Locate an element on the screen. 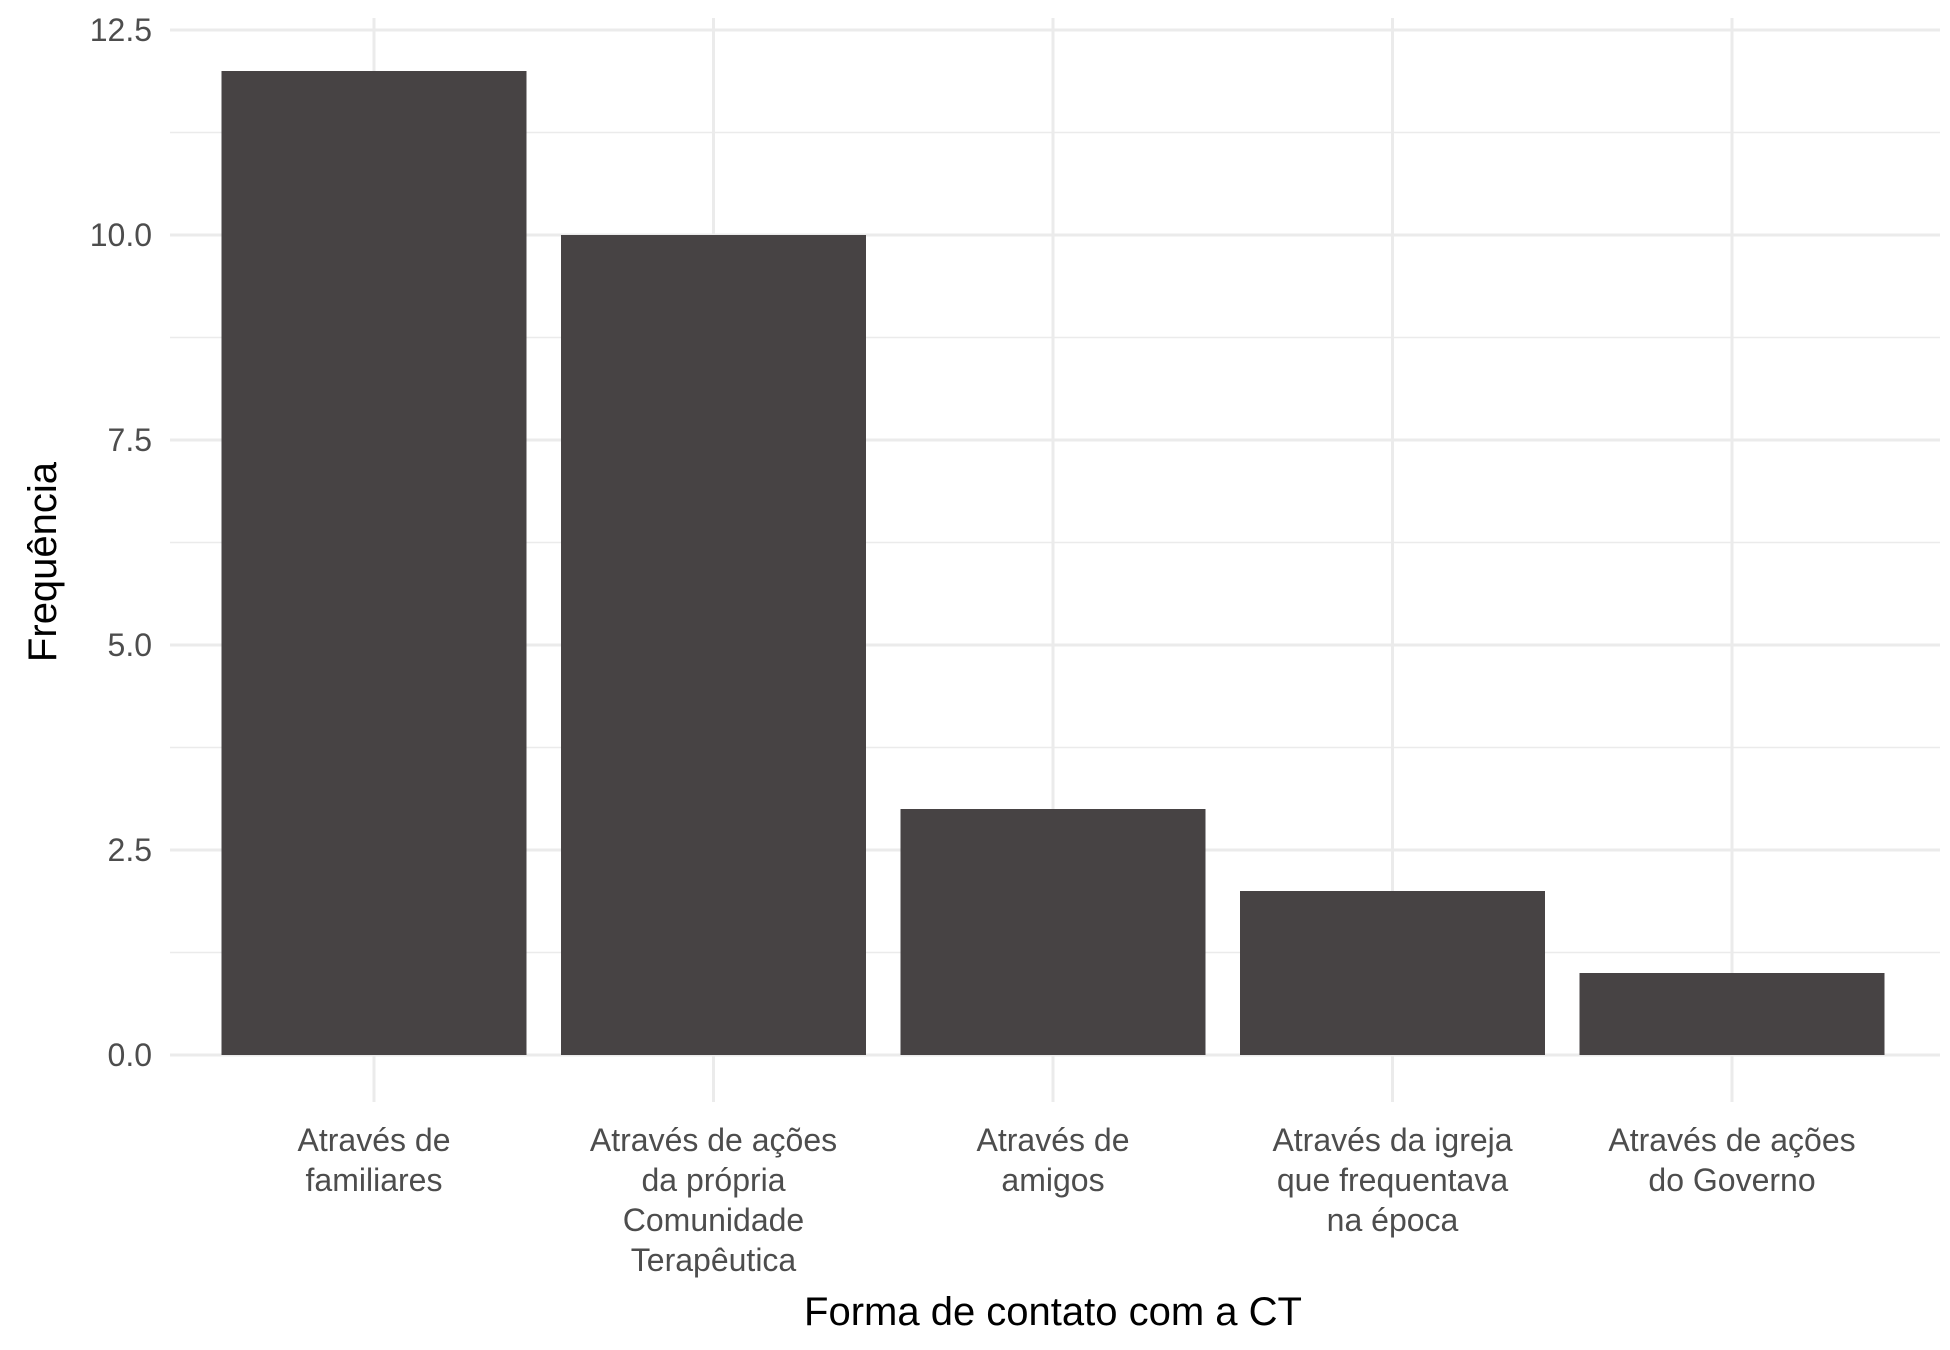  x-tick-label: Através da igreja que frequentava na época is located at coordinates (1392, 1180).